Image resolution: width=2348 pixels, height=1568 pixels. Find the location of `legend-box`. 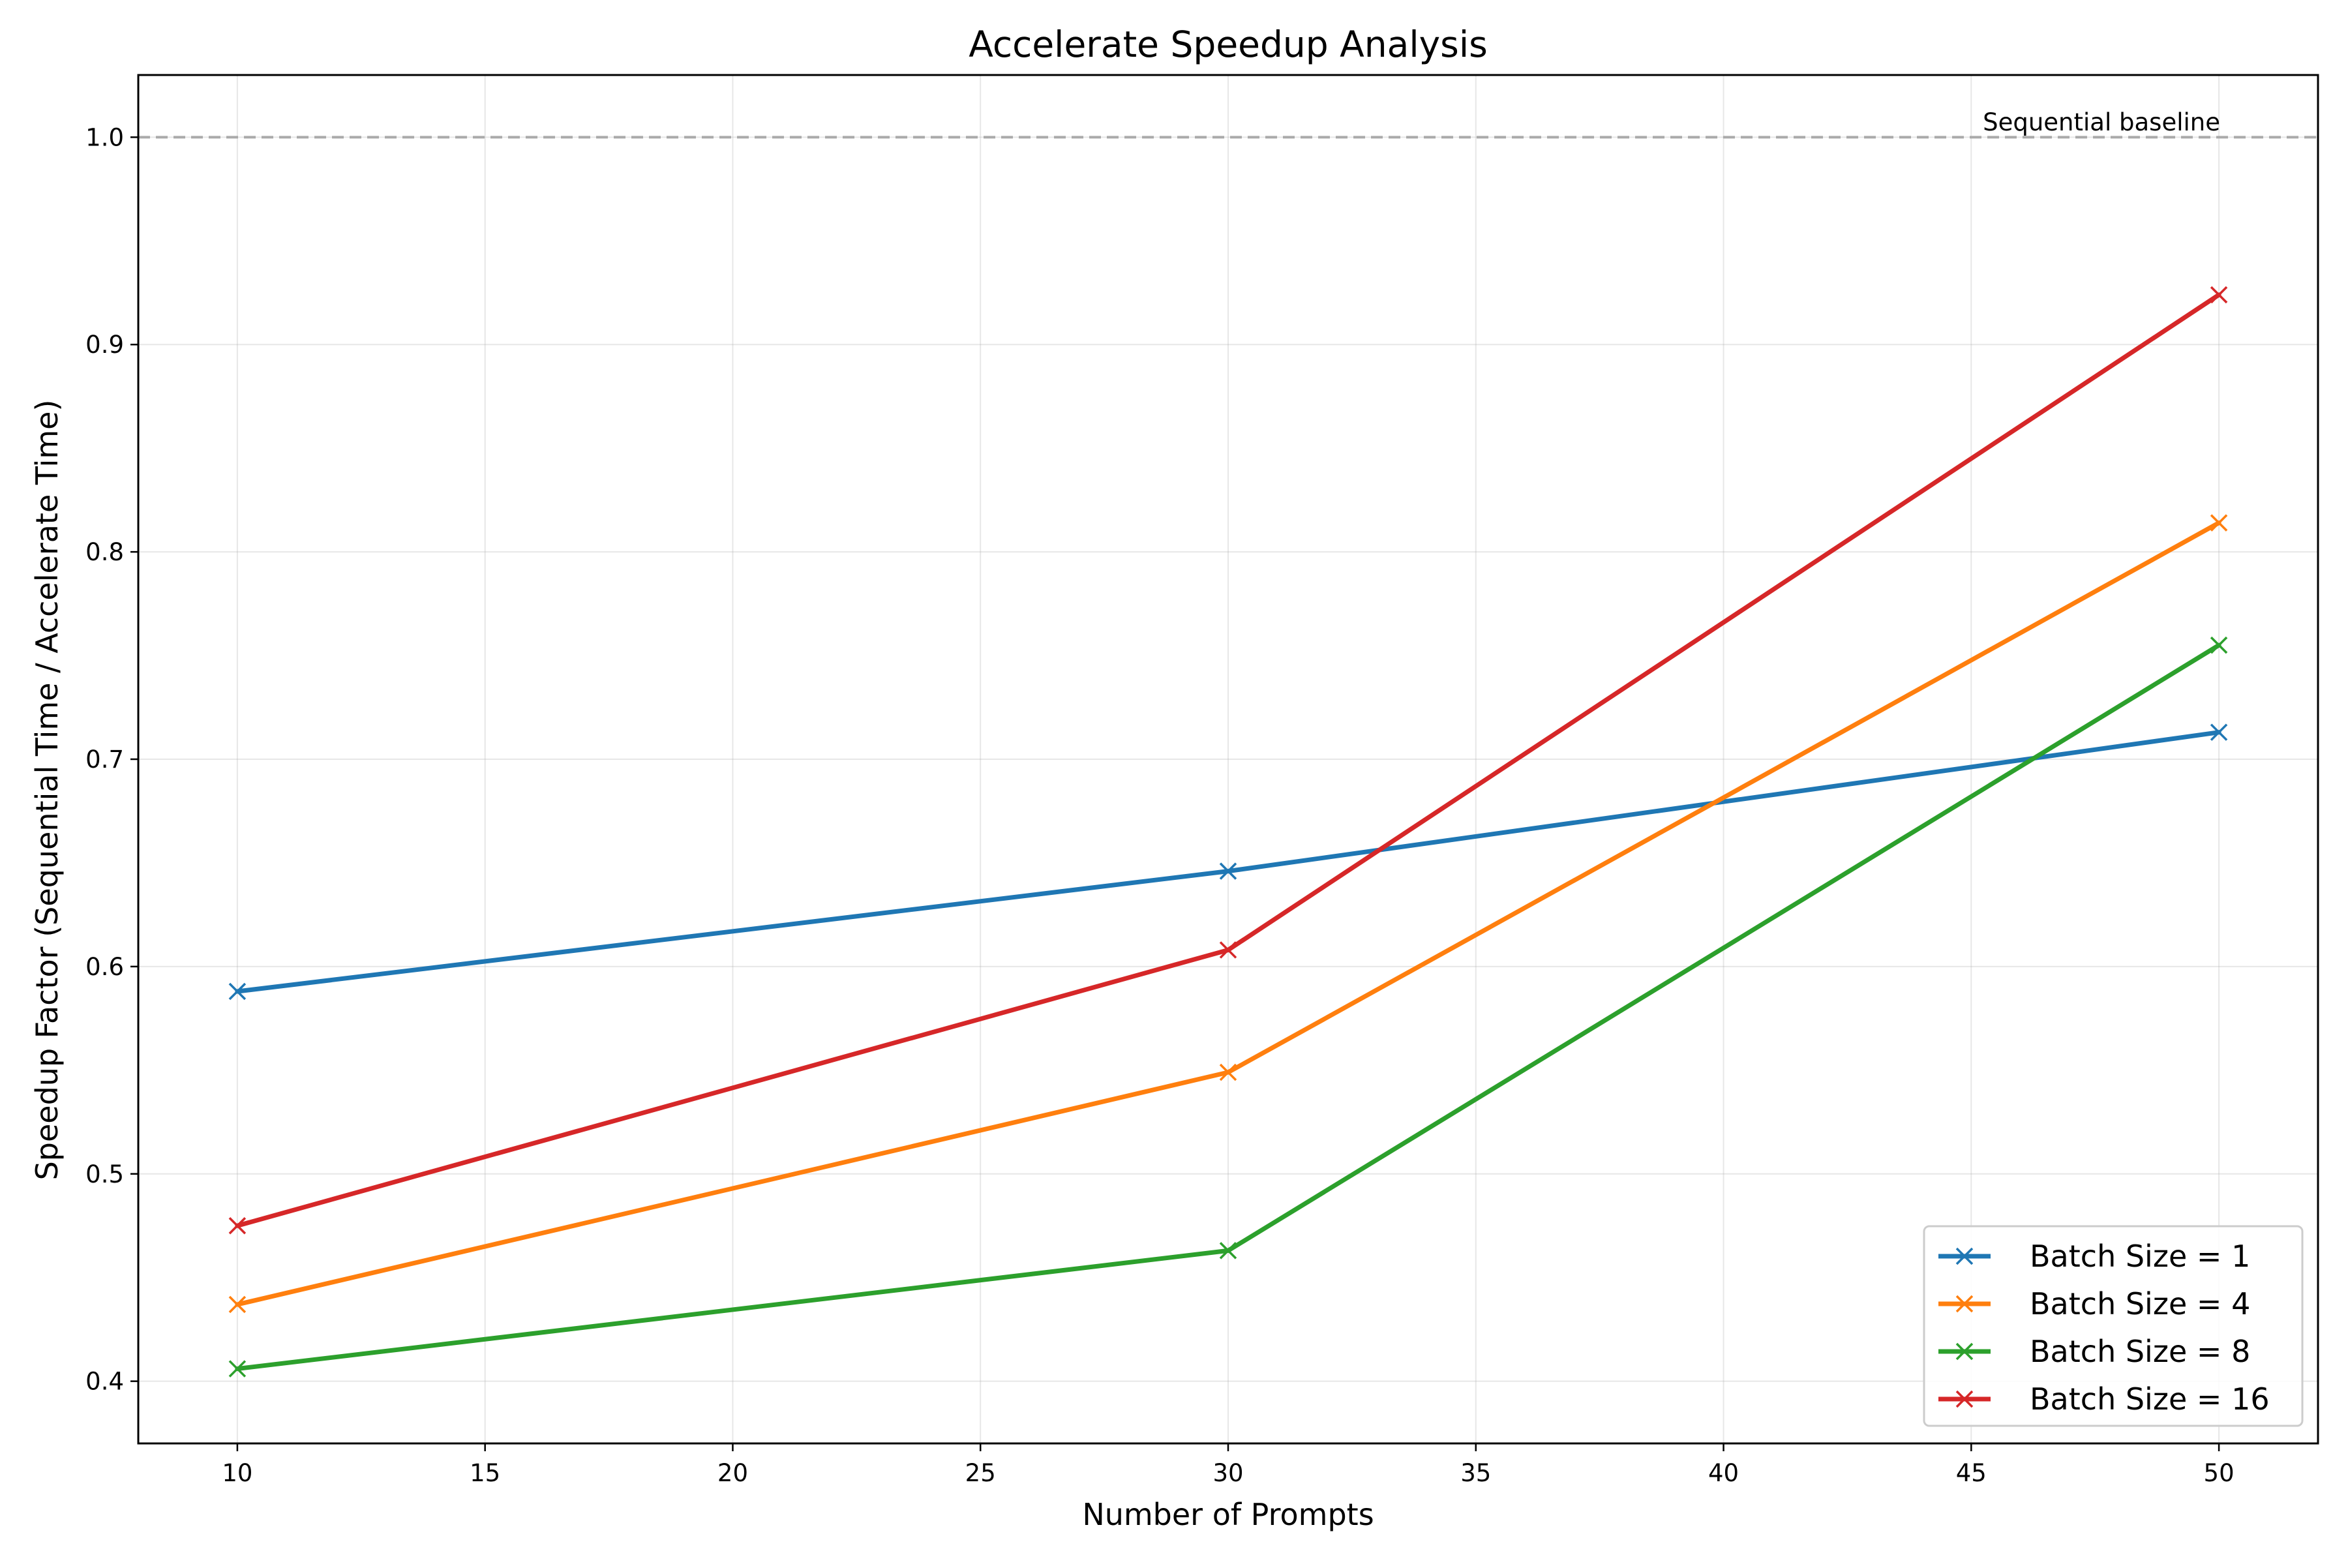

legend-box is located at coordinates (2114, 1326).